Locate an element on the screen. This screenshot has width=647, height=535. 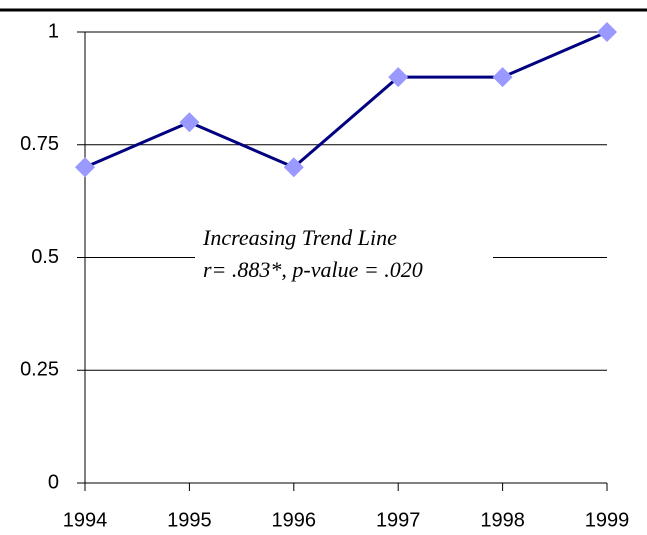
y-tick-label: 0.5 is located at coordinates (45, 257).